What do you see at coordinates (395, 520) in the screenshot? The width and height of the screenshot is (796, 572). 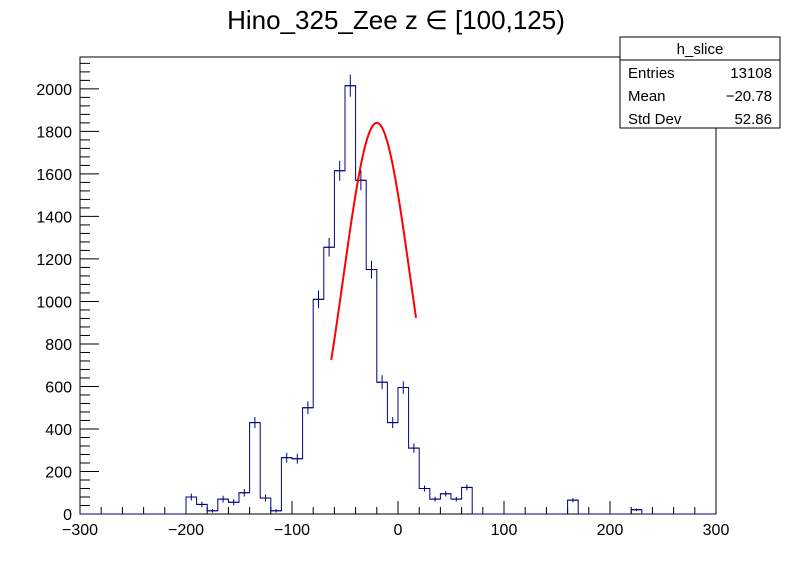 I see `x-axis: −300 −200 −100 0 100 200 300` at bounding box center [395, 520].